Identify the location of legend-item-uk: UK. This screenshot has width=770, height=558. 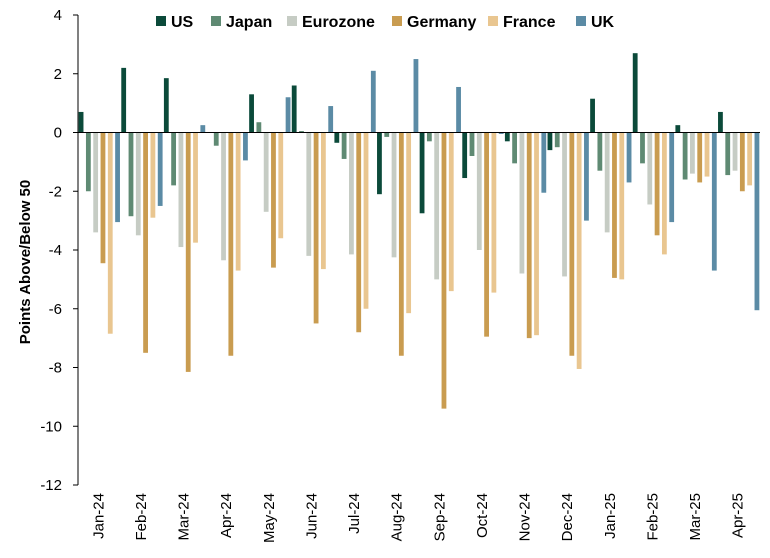
(595, 22).